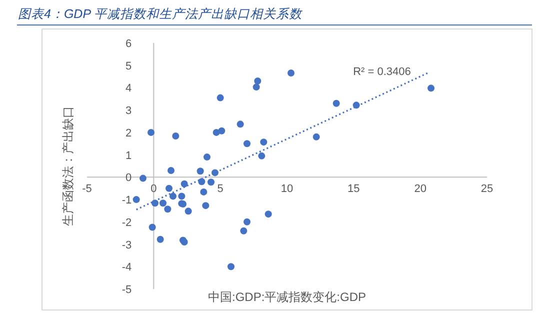 This screenshot has height=333, width=550. I want to click on y-tick-label: -4, so click(127, 268).